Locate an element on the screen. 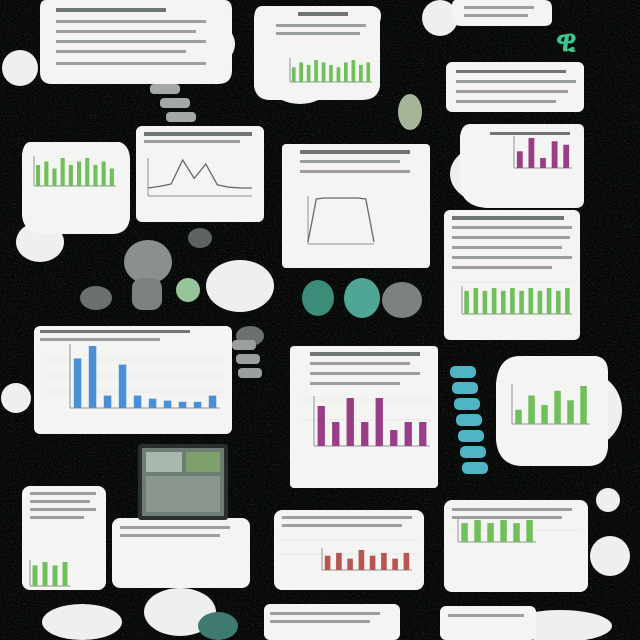 The image size is (640, 640). figure-olive is located at coordinates (410, 112).